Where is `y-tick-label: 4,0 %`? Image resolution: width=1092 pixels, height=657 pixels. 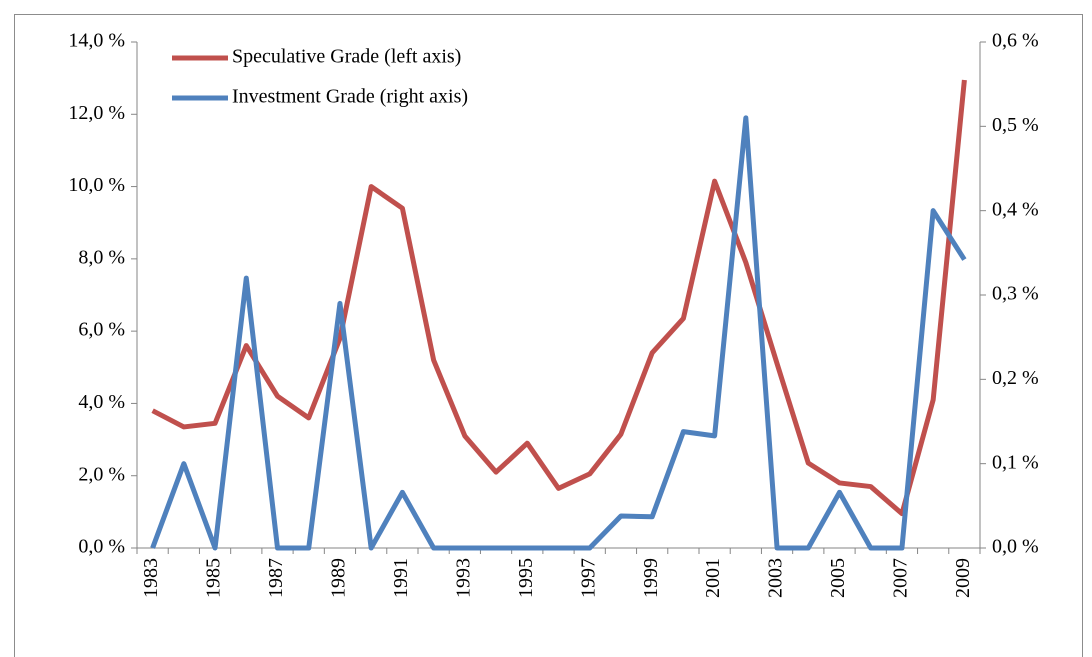 y-tick-label: 4,0 % is located at coordinates (101, 402).